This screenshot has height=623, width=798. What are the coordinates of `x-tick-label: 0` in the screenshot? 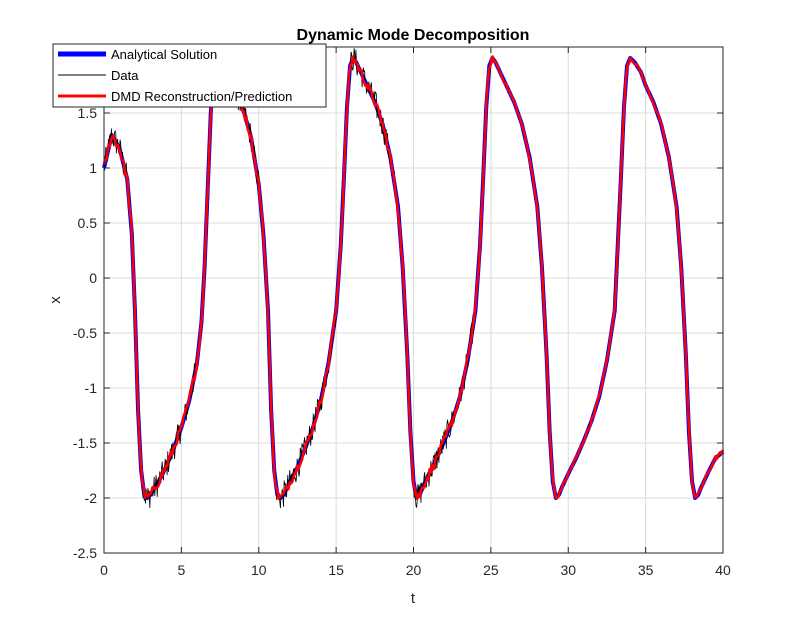 It's located at (104, 570).